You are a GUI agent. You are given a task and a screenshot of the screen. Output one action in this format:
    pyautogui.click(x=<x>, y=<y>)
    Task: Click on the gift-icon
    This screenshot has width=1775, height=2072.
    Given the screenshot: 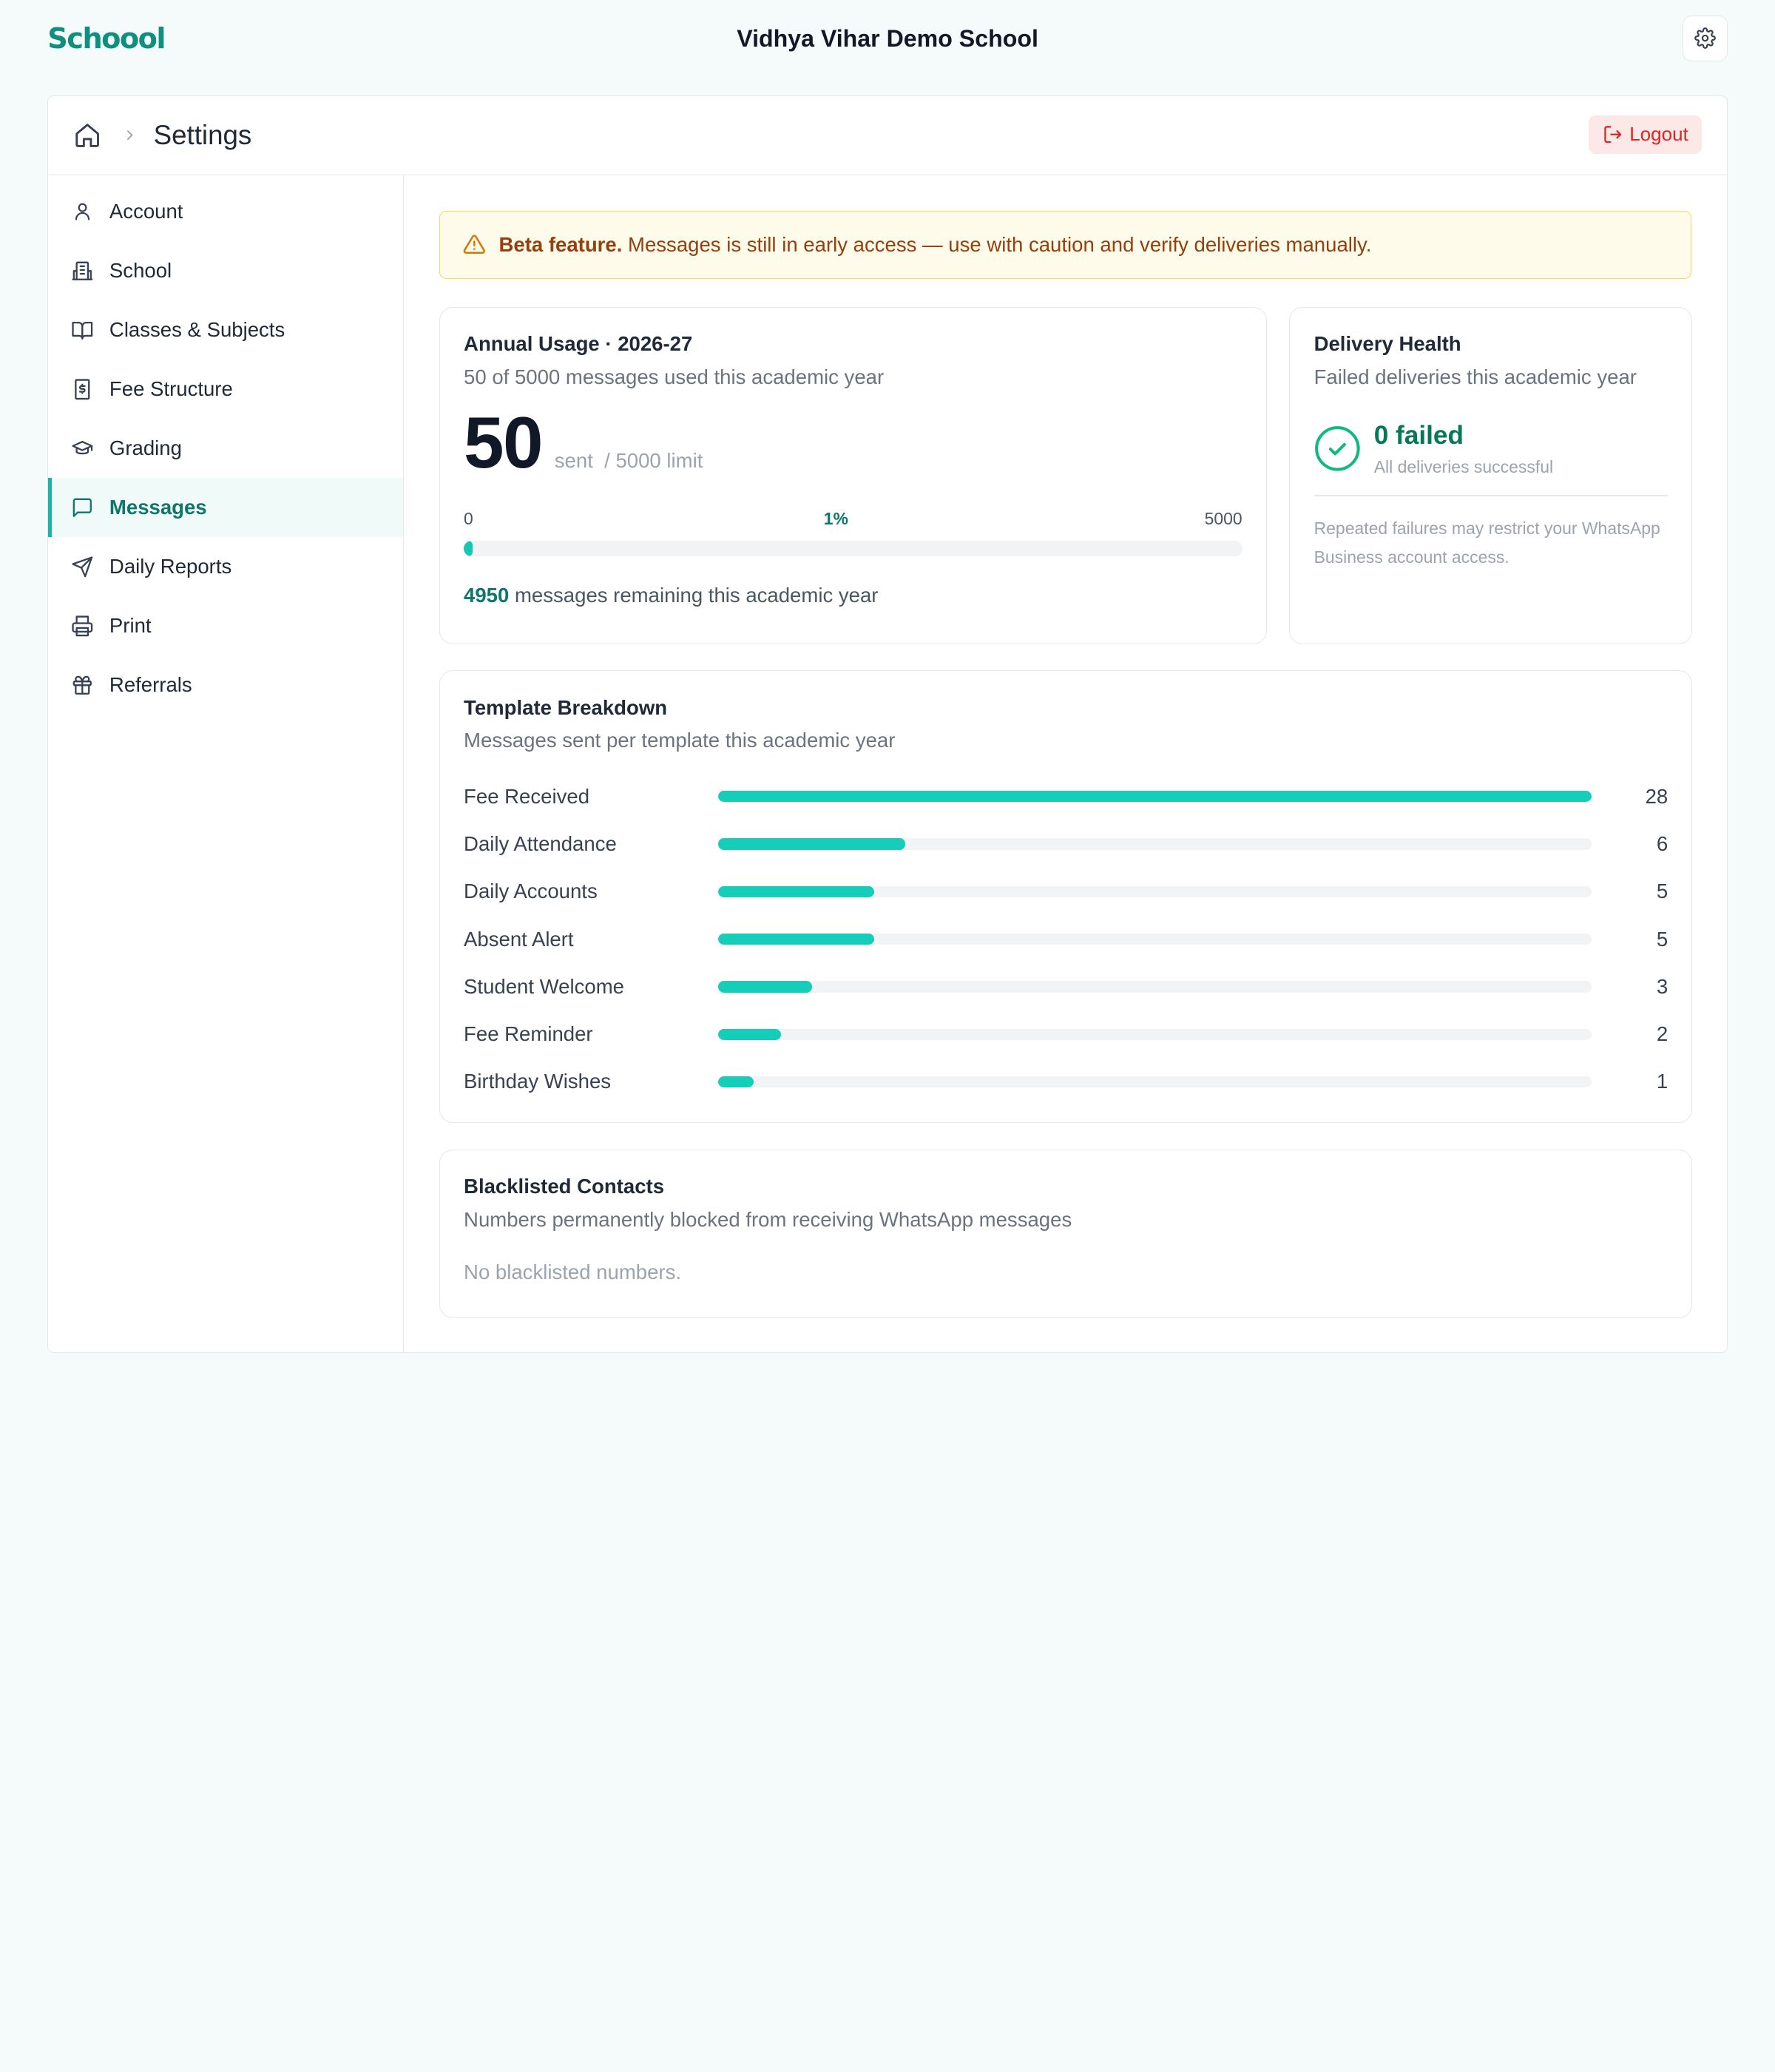 What is the action you would take?
    pyautogui.click(x=82, y=685)
    